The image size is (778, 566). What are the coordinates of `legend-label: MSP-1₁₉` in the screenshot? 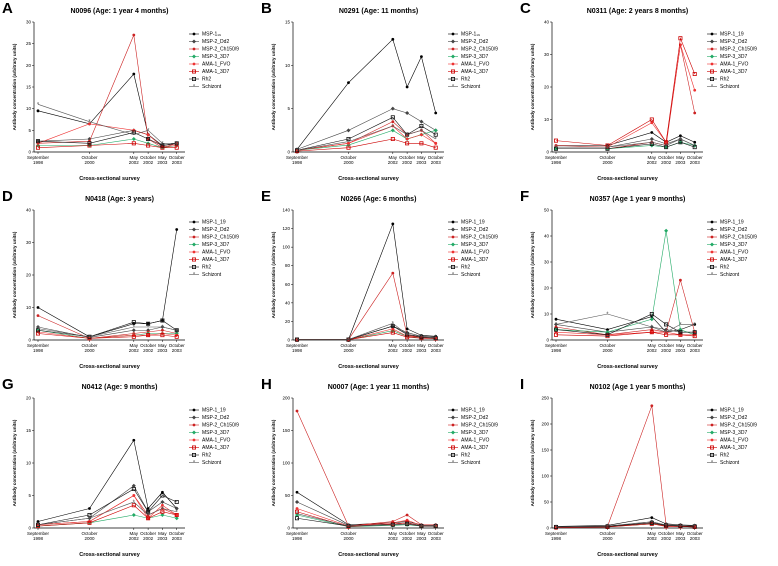 It's located at (470, 35).